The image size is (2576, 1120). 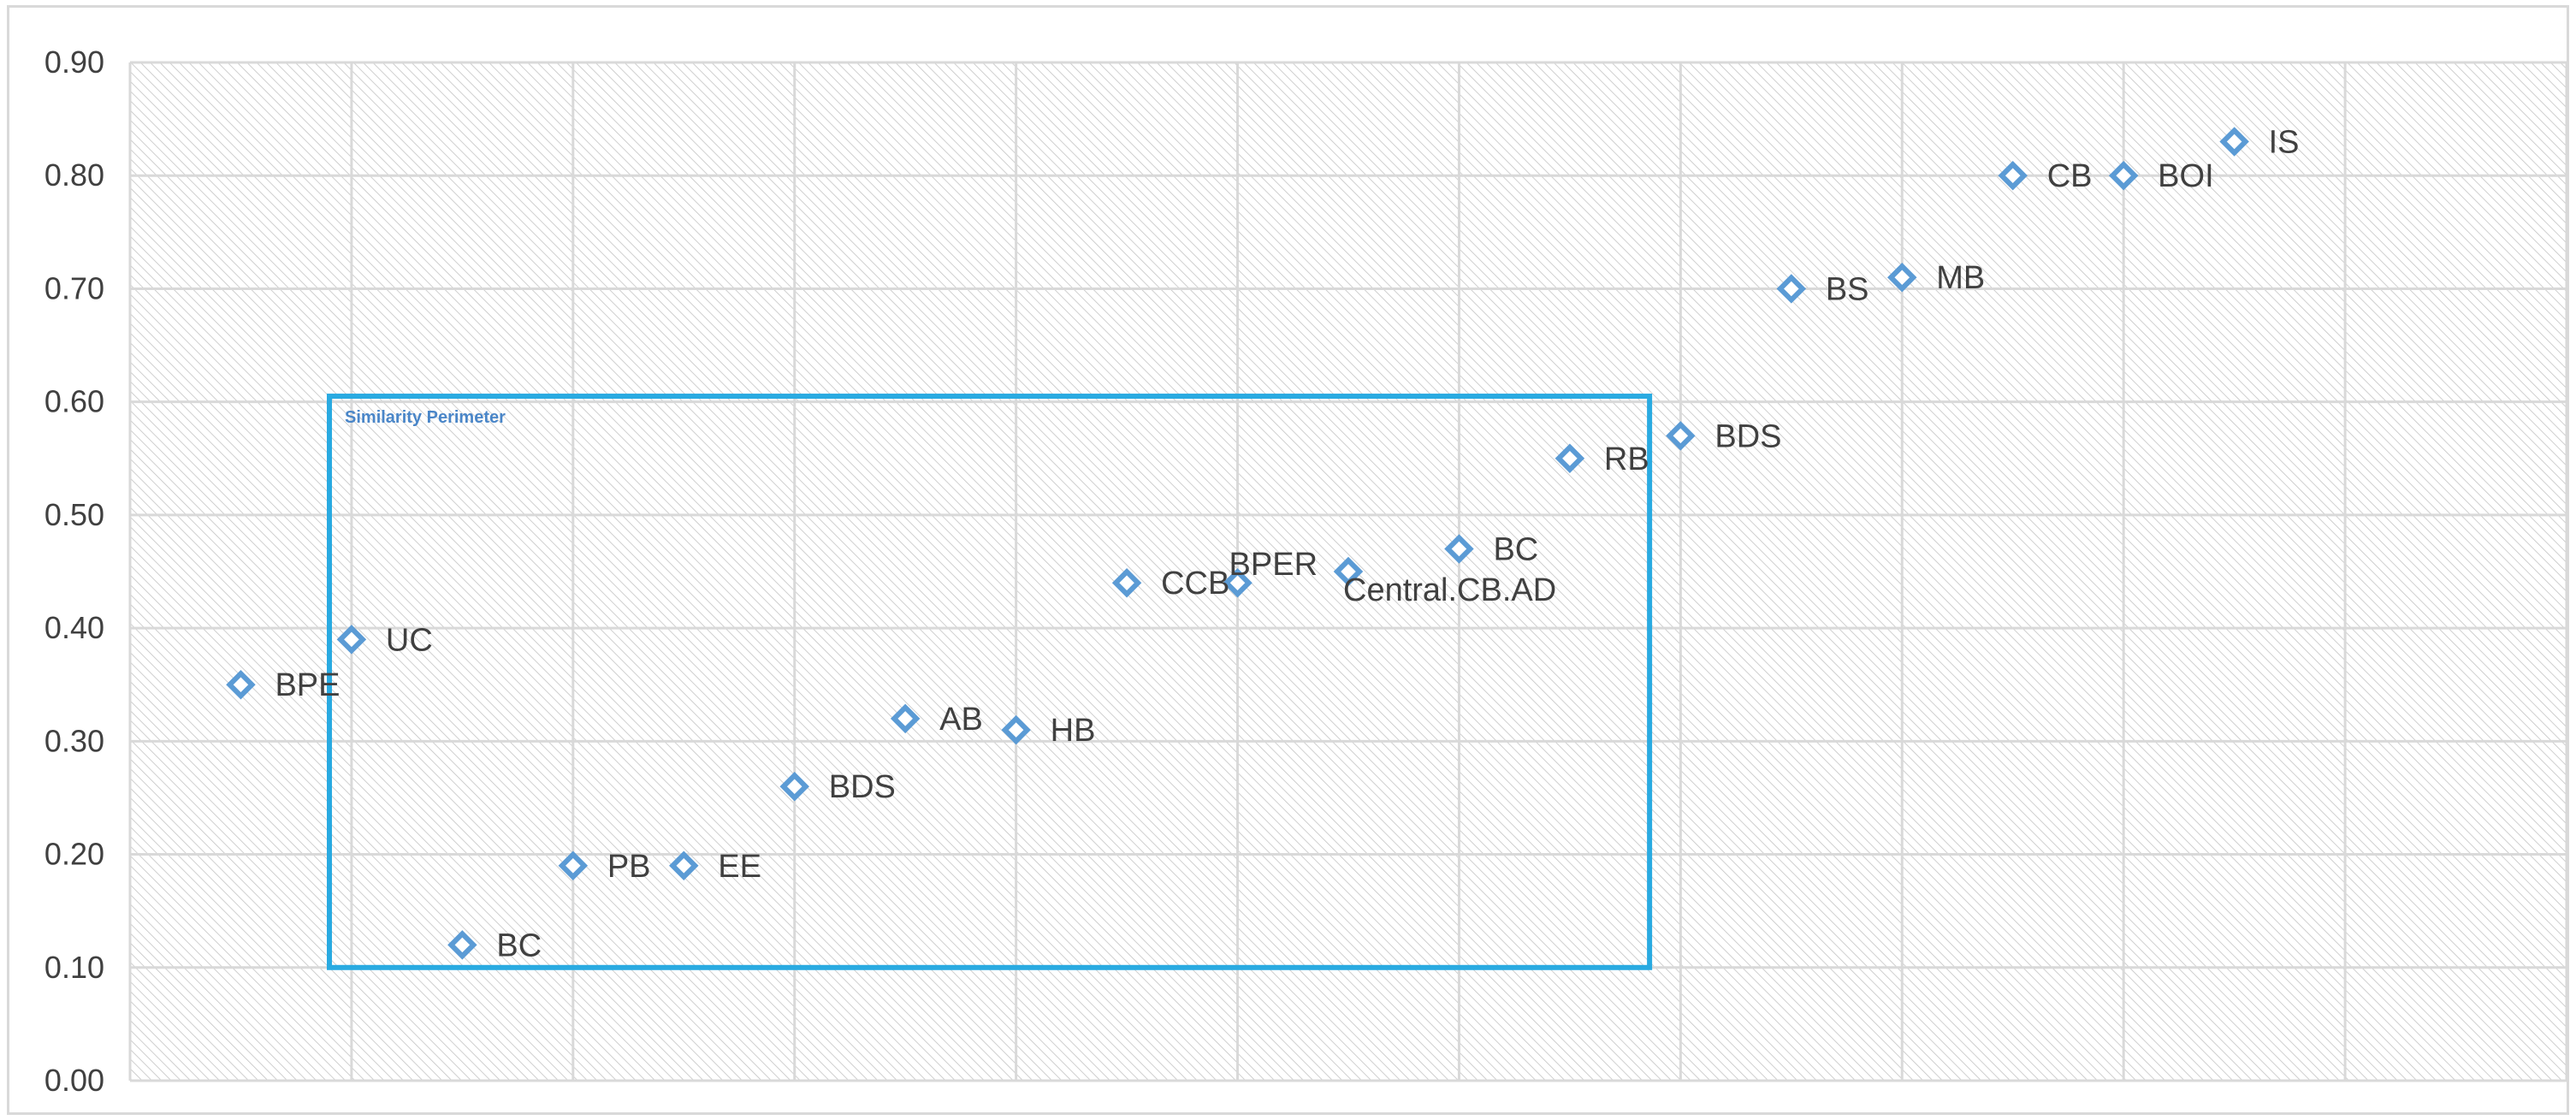 What do you see at coordinates (74, 514) in the screenshot?
I see `y-tick-label: 0.50` at bounding box center [74, 514].